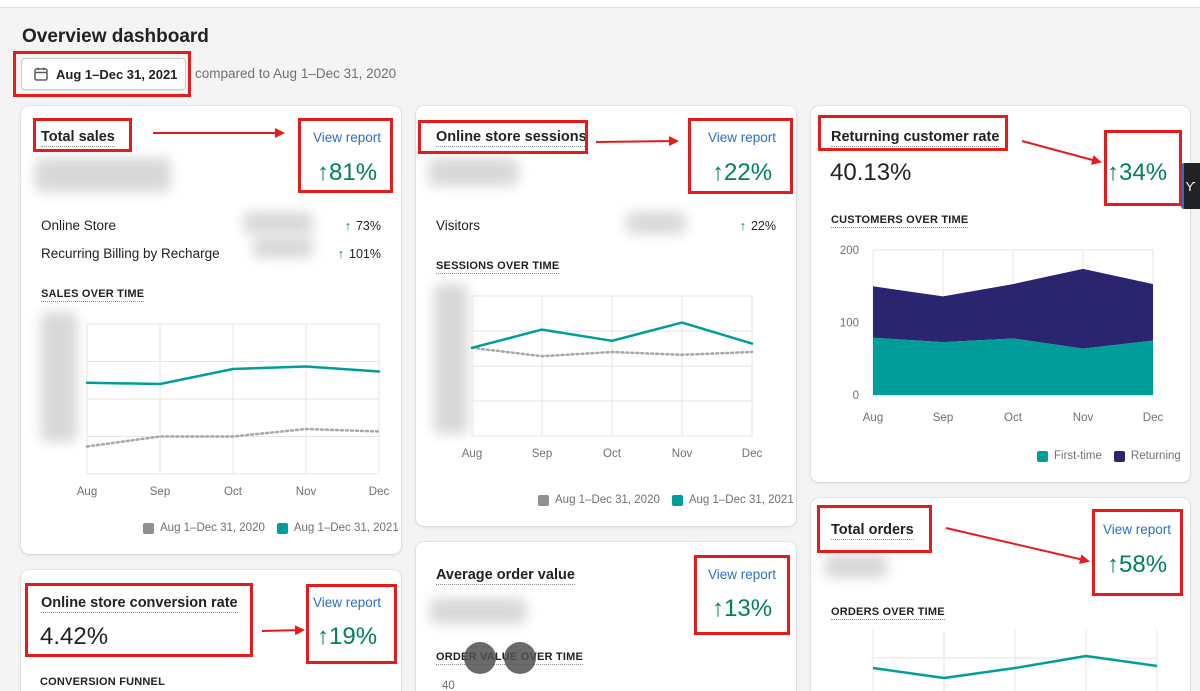 Image resolution: width=1200 pixels, height=691 pixels. I want to click on sales-over-time-label: SALES OVER TIME, so click(93, 295).